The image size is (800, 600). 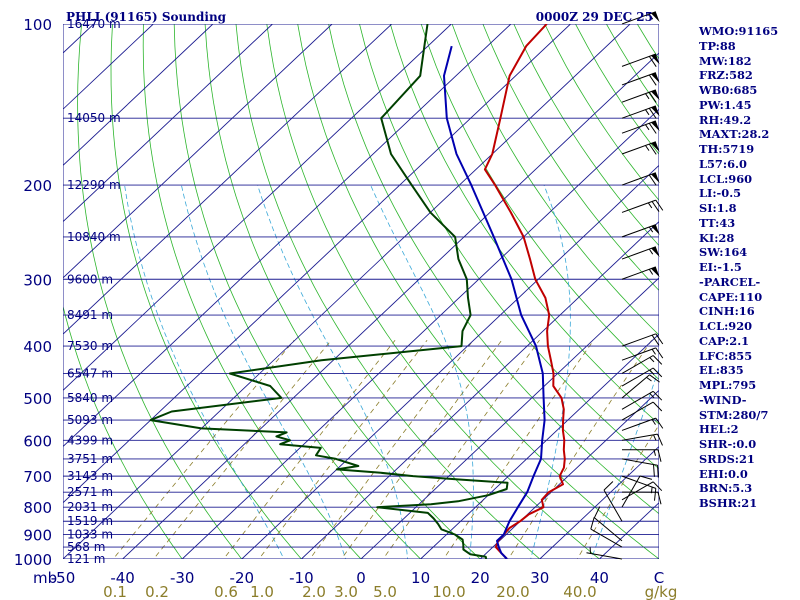 I want to click on index-item: LI:-0.5, so click(x=720, y=193).